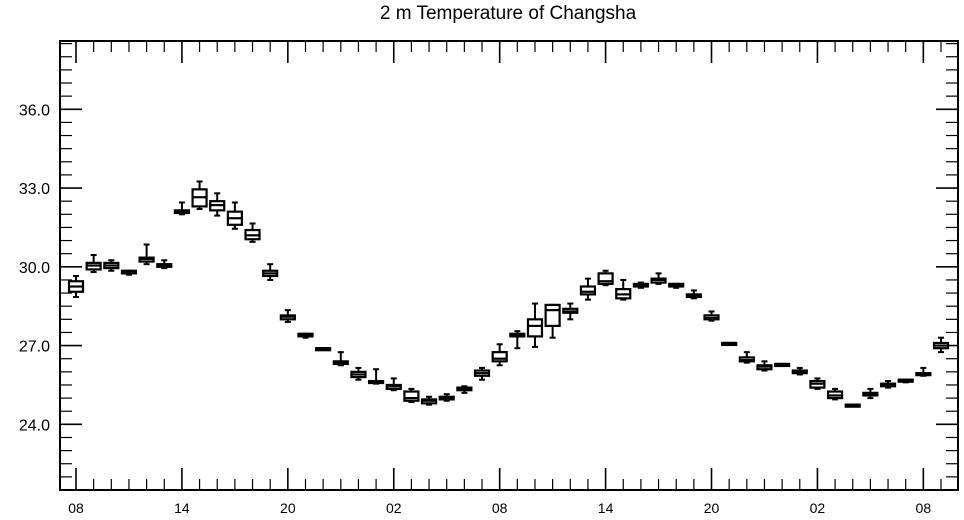 The height and width of the screenshot is (520, 964). What do you see at coordinates (34, 268) in the screenshot?
I see `y-tick-label: 30.0` at bounding box center [34, 268].